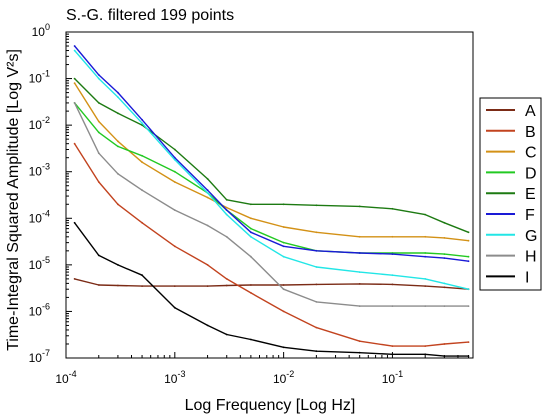 The height and width of the screenshot is (420, 550). Describe the element at coordinates (283, 377) in the screenshot. I see `x-tick-label: 10⁻²` at that location.